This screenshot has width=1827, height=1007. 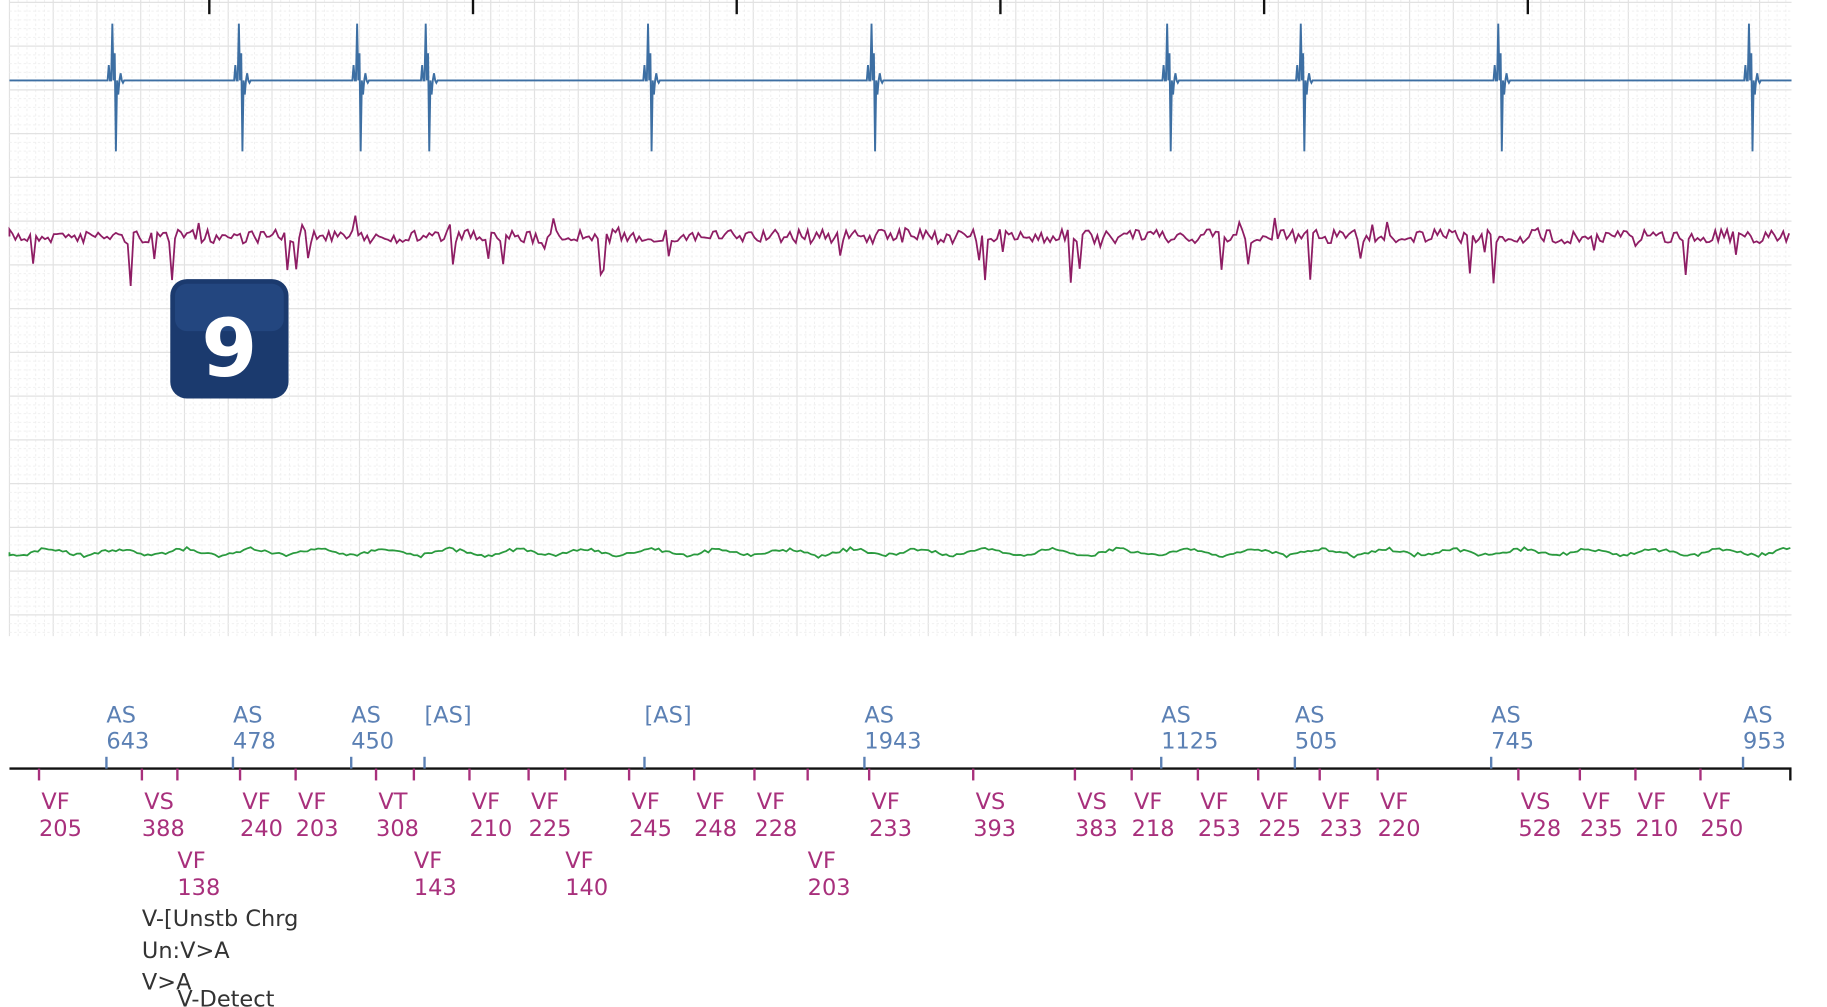 What do you see at coordinates (1096, 829) in the screenshot?
I see `ventricular-interval: 383` at bounding box center [1096, 829].